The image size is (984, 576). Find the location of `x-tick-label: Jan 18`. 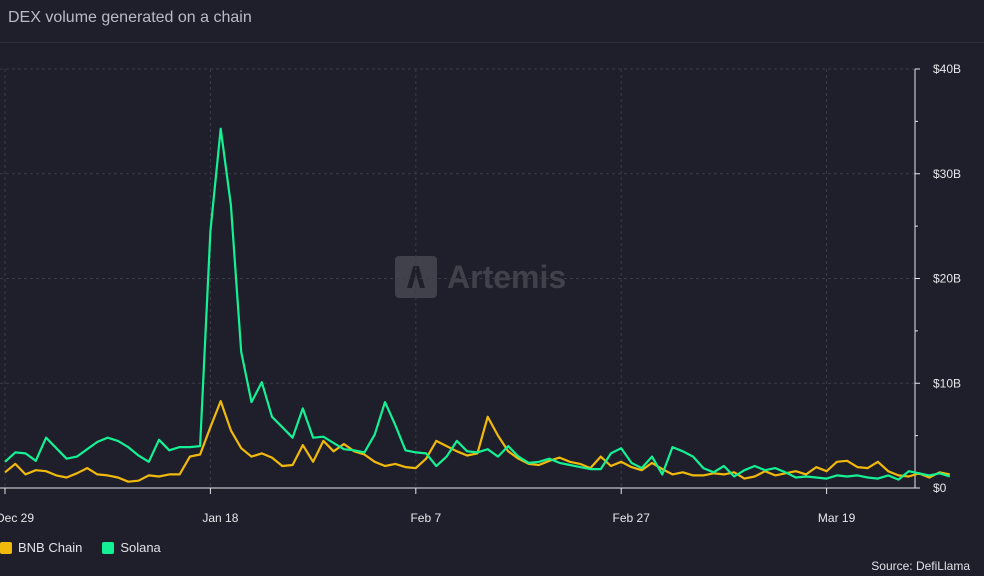

x-tick-label: Jan 18 is located at coordinates (220, 518).